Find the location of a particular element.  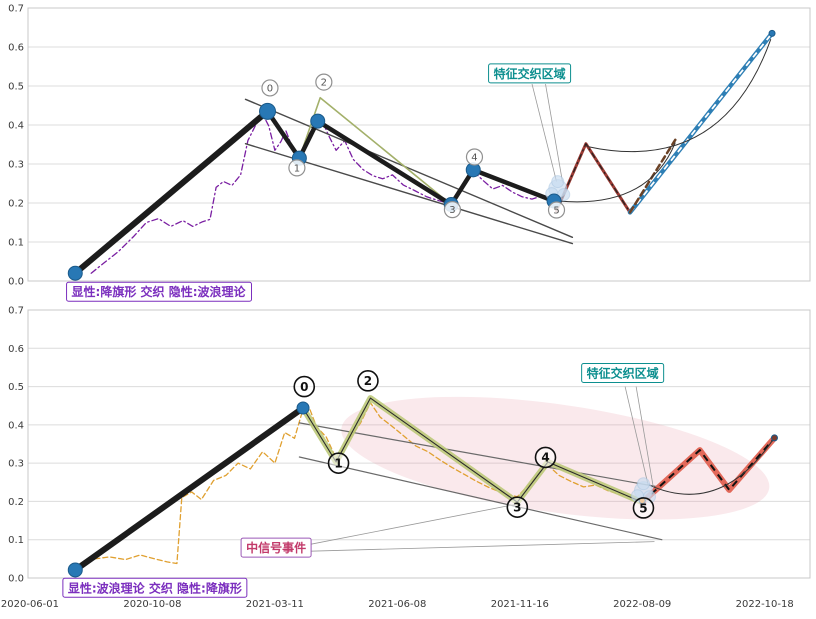

wave-12345-green-overlay is located at coordinates (472, 450).